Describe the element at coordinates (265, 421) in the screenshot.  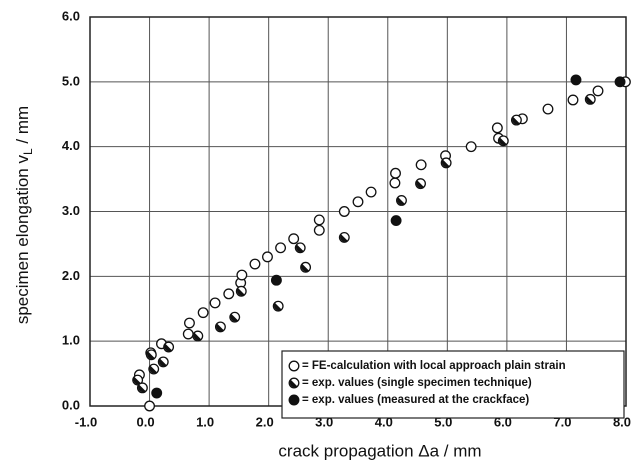
I see `x-tick-label: 2.0` at that location.